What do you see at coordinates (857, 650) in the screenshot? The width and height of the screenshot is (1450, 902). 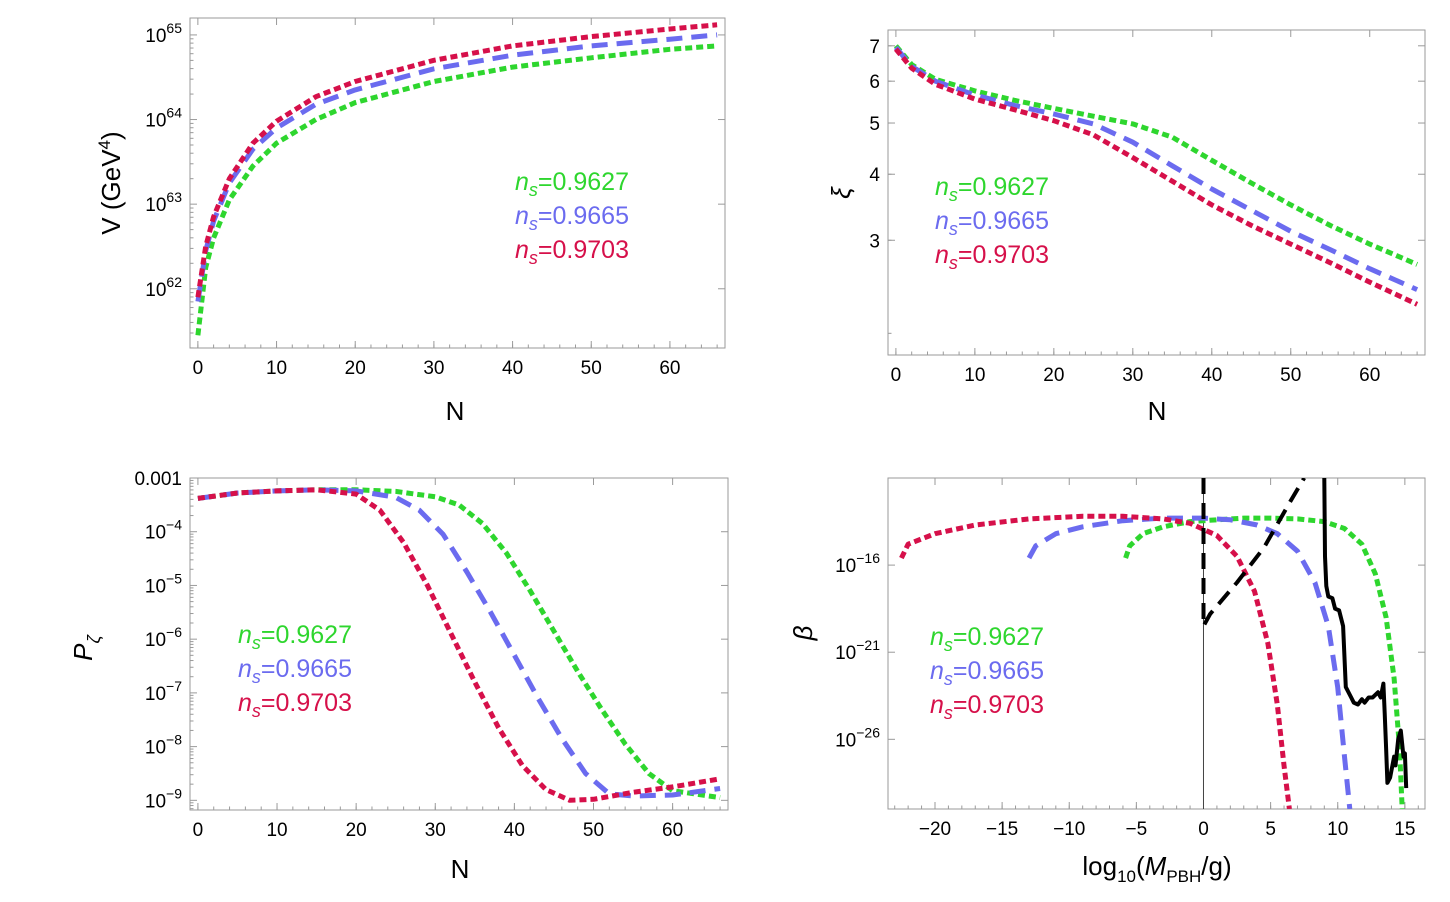 I see `y-tick-label: 10⁻²¹` at bounding box center [857, 650].